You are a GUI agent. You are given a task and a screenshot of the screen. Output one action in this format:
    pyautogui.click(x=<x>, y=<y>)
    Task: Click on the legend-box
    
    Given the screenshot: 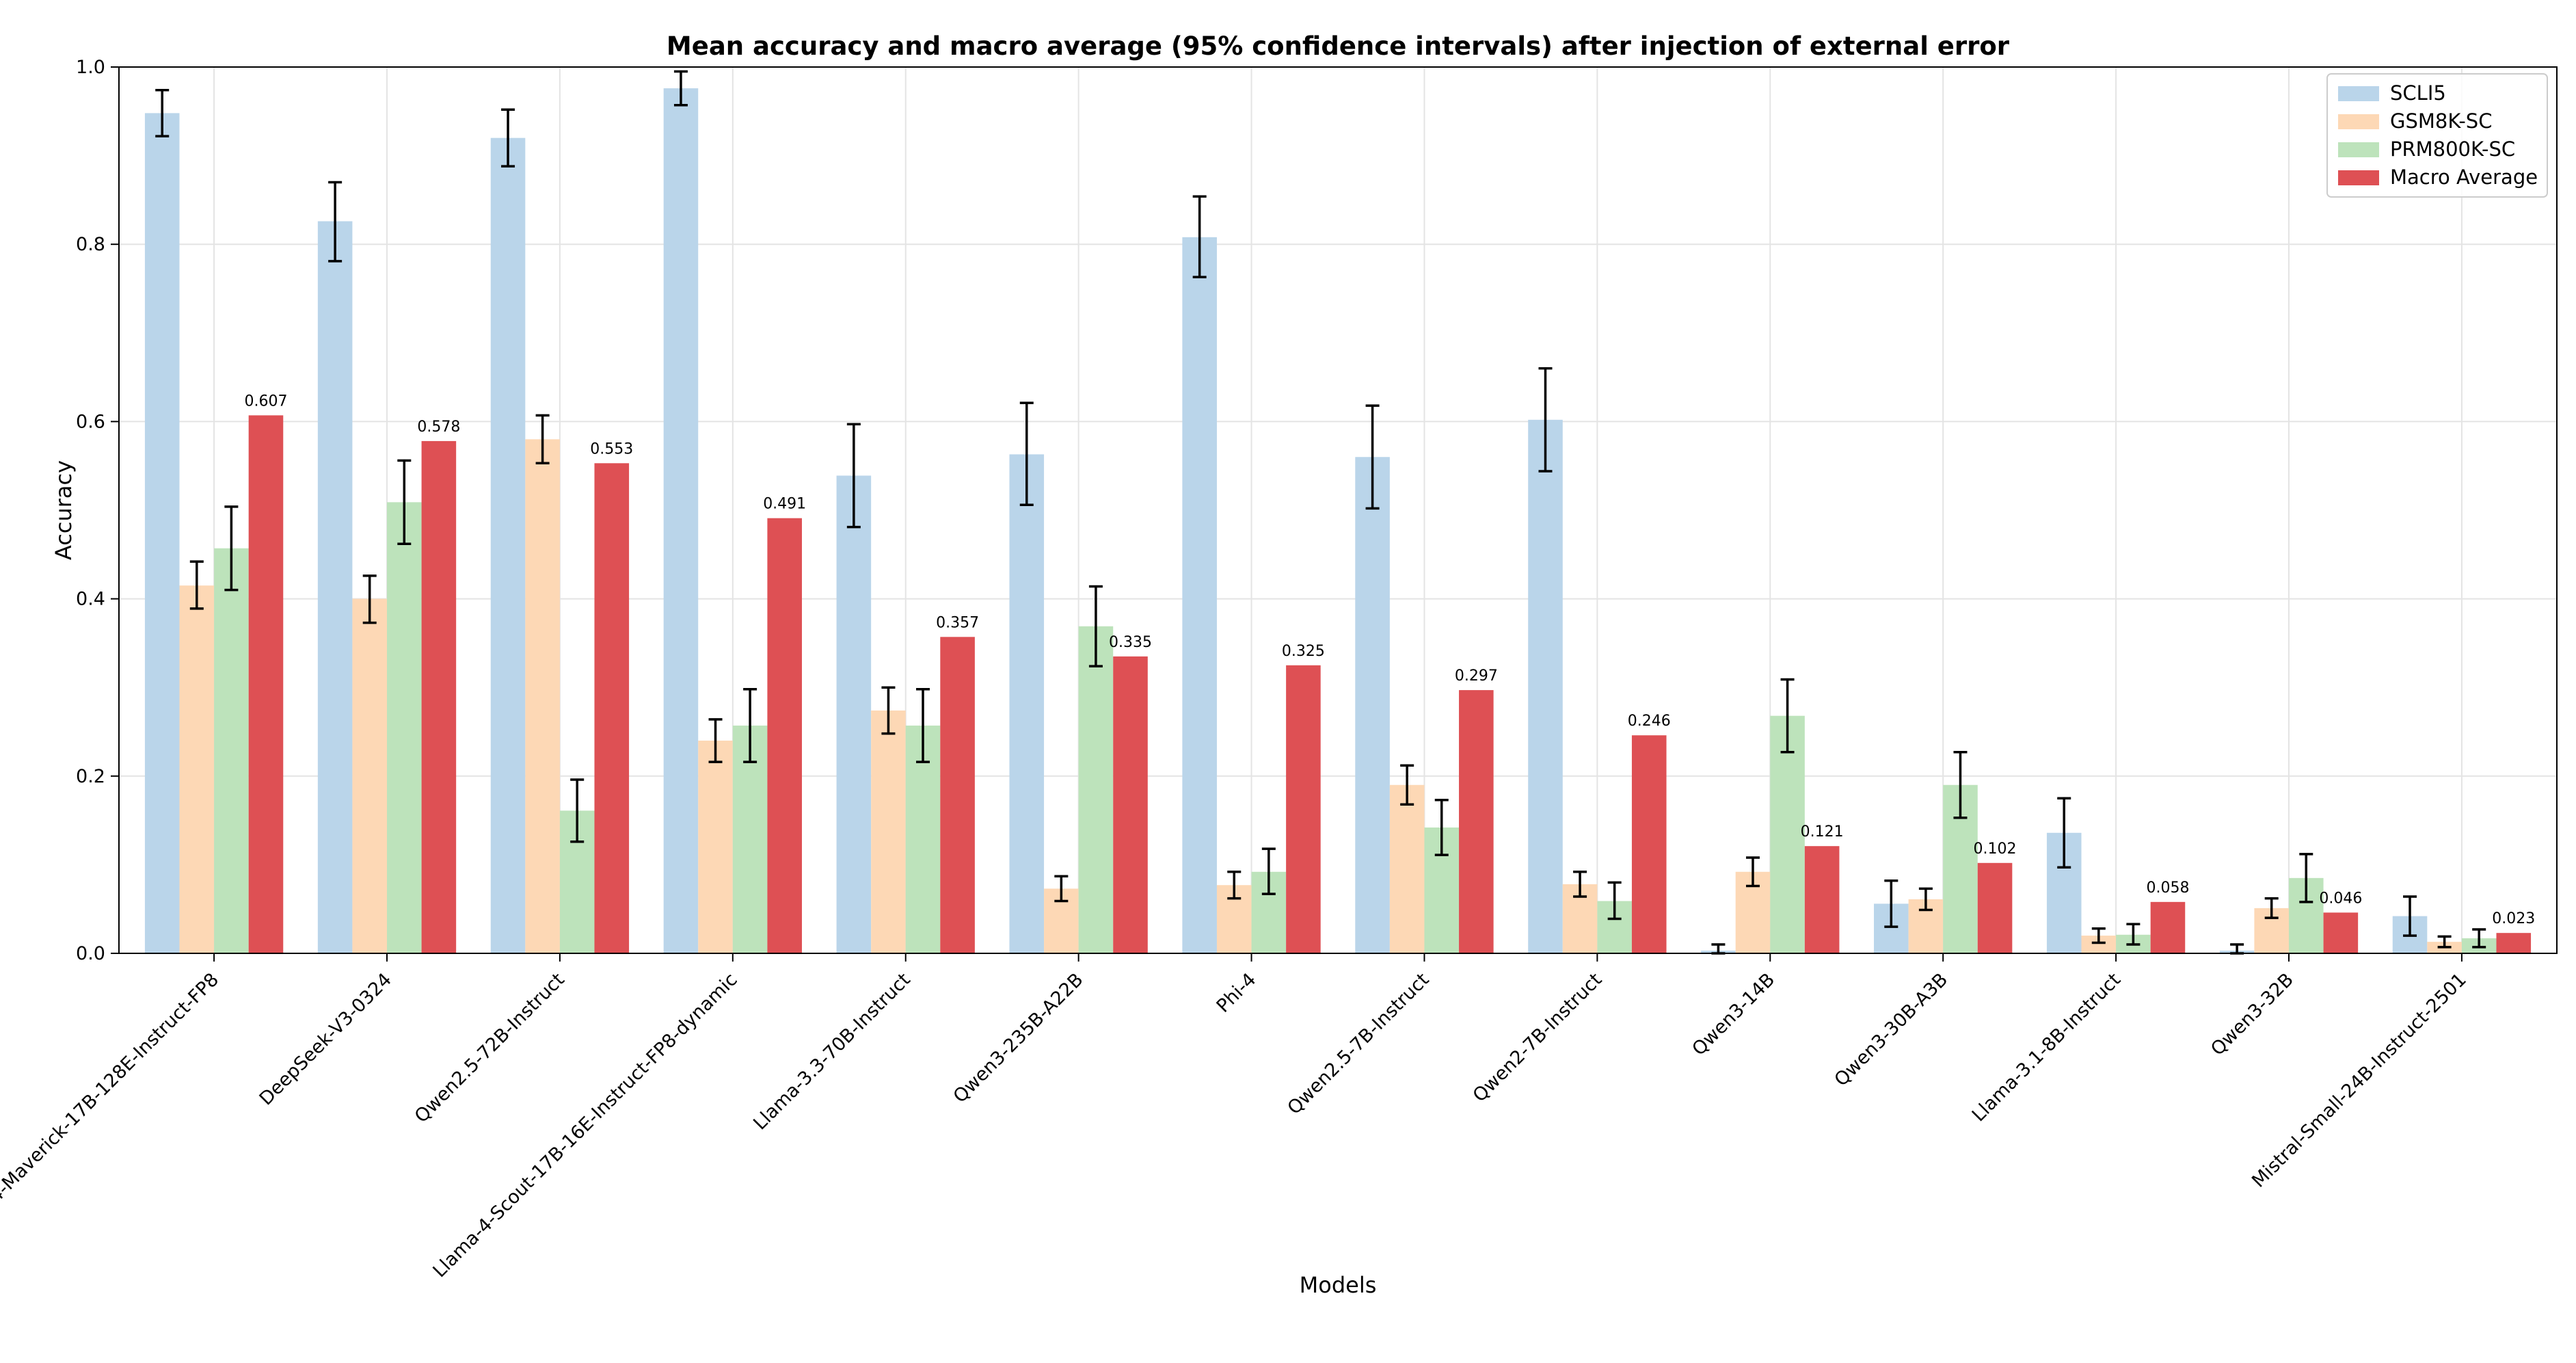 What is the action you would take?
    pyautogui.click(x=2437, y=135)
    